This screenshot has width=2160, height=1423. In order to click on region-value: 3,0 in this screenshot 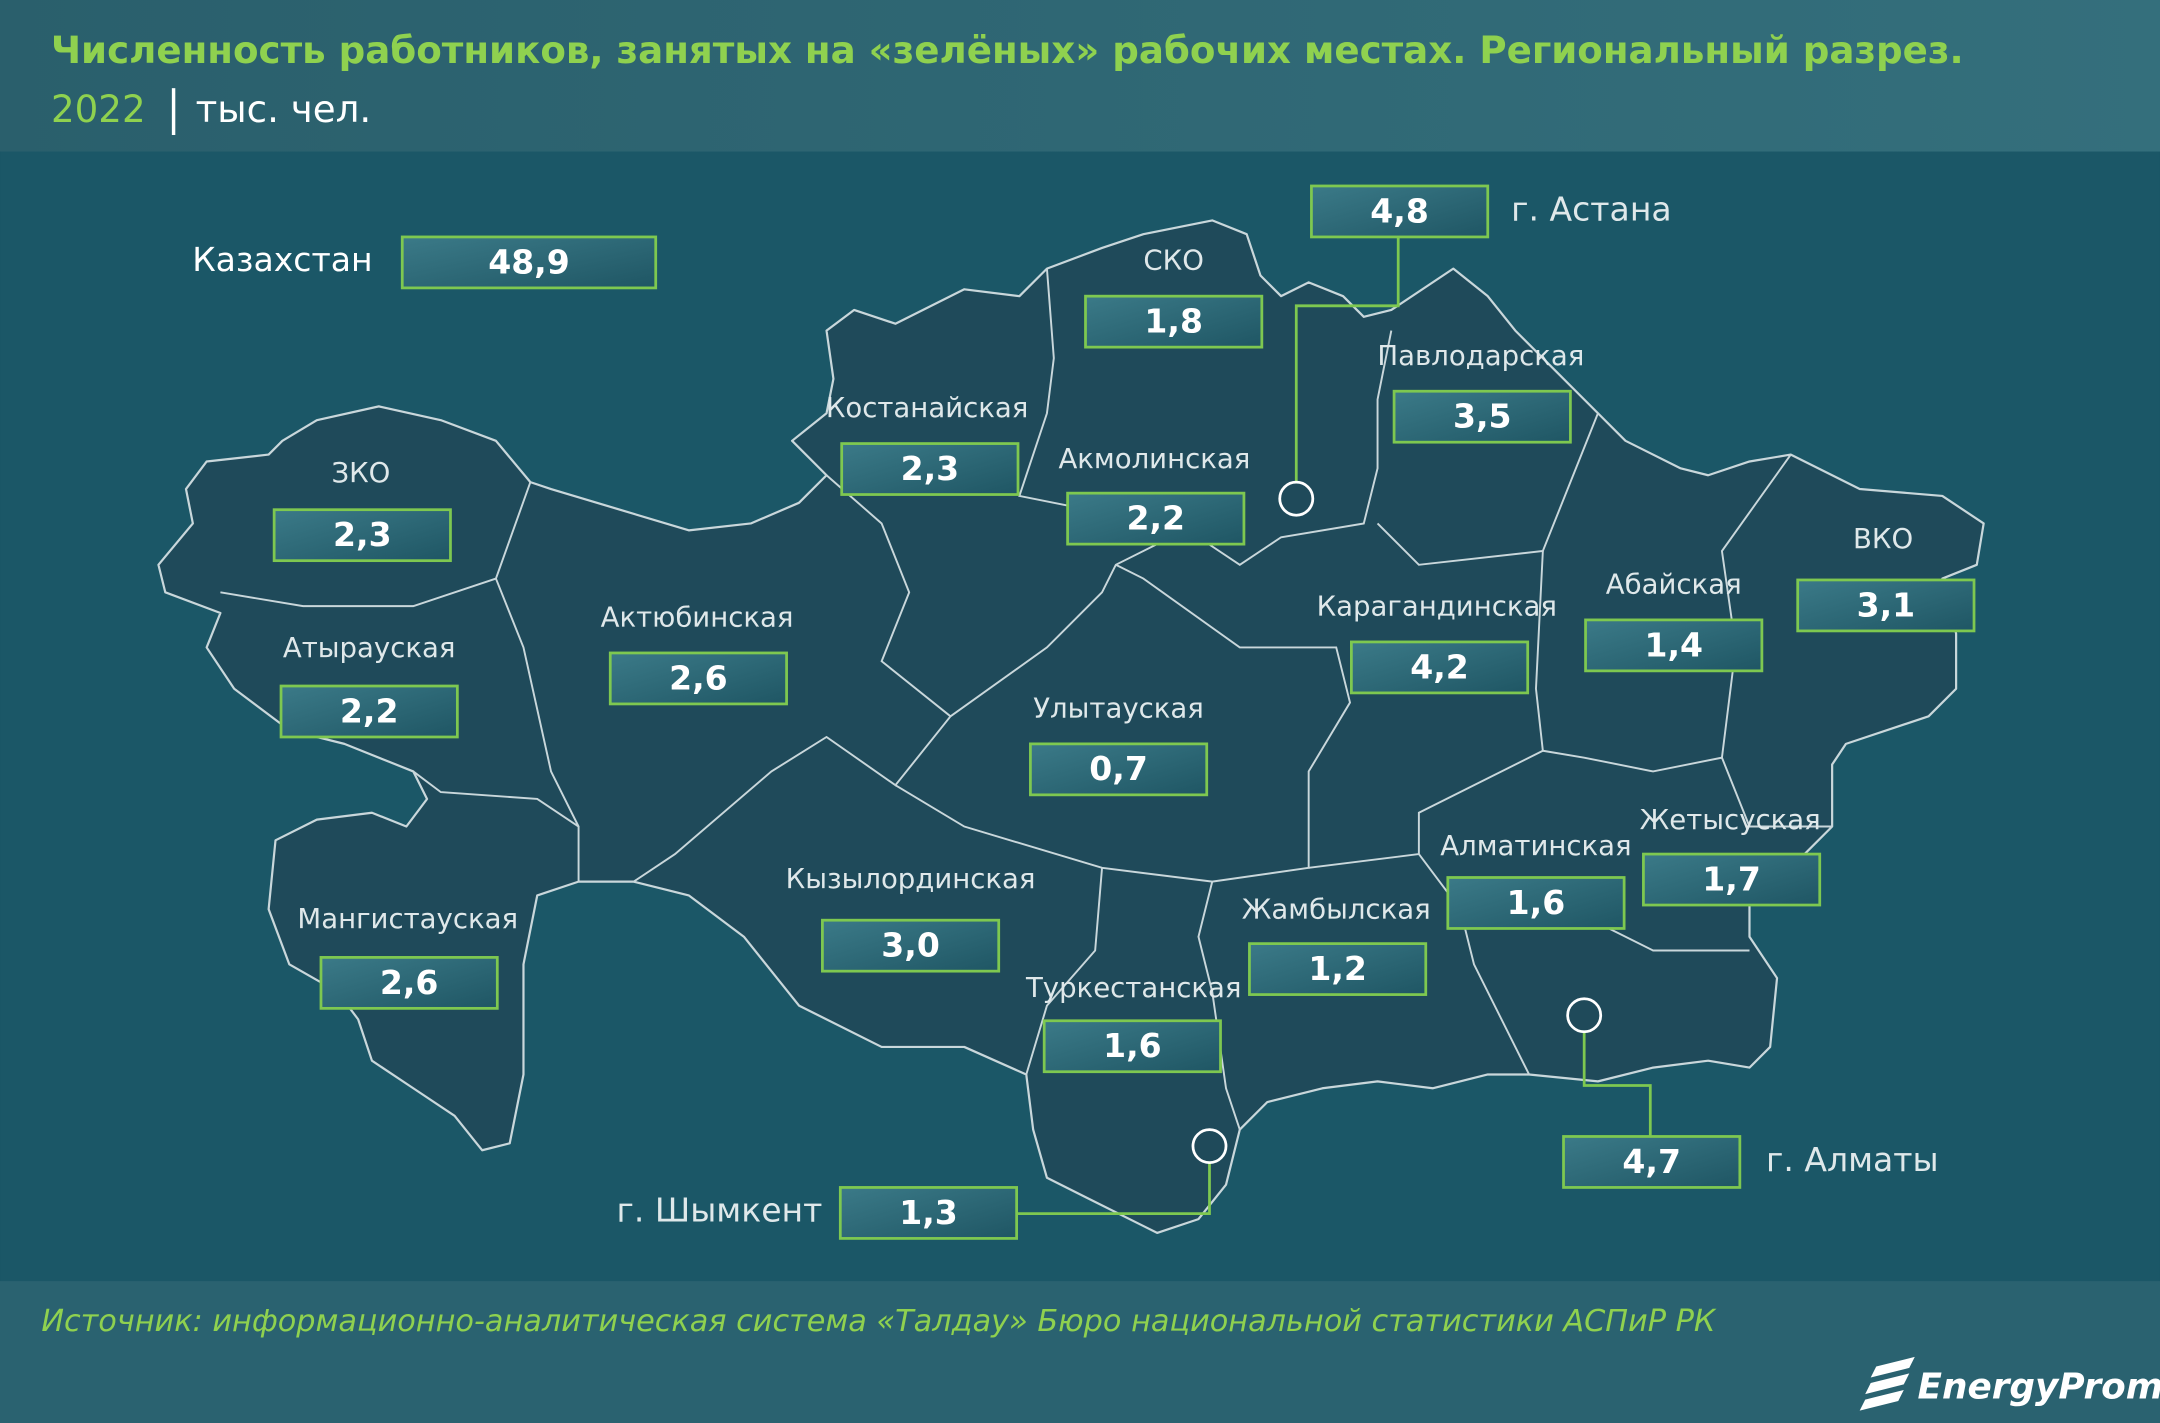, I will do `click(910, 945)`.